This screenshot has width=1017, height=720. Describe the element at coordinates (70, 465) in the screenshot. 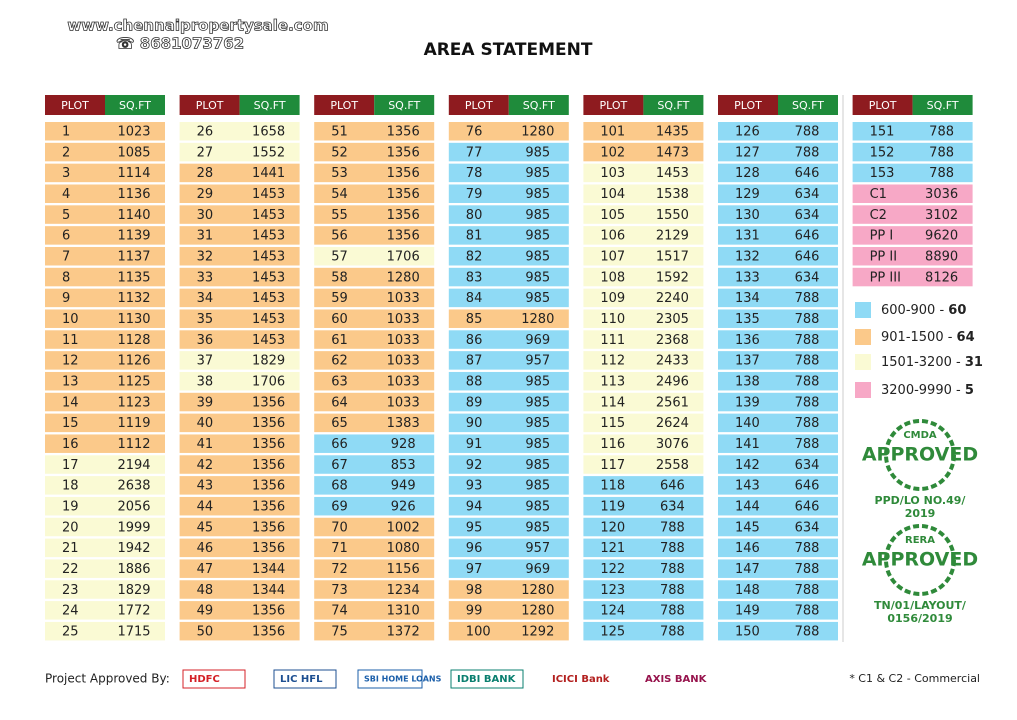

I see `plot-number: 17` at that location.